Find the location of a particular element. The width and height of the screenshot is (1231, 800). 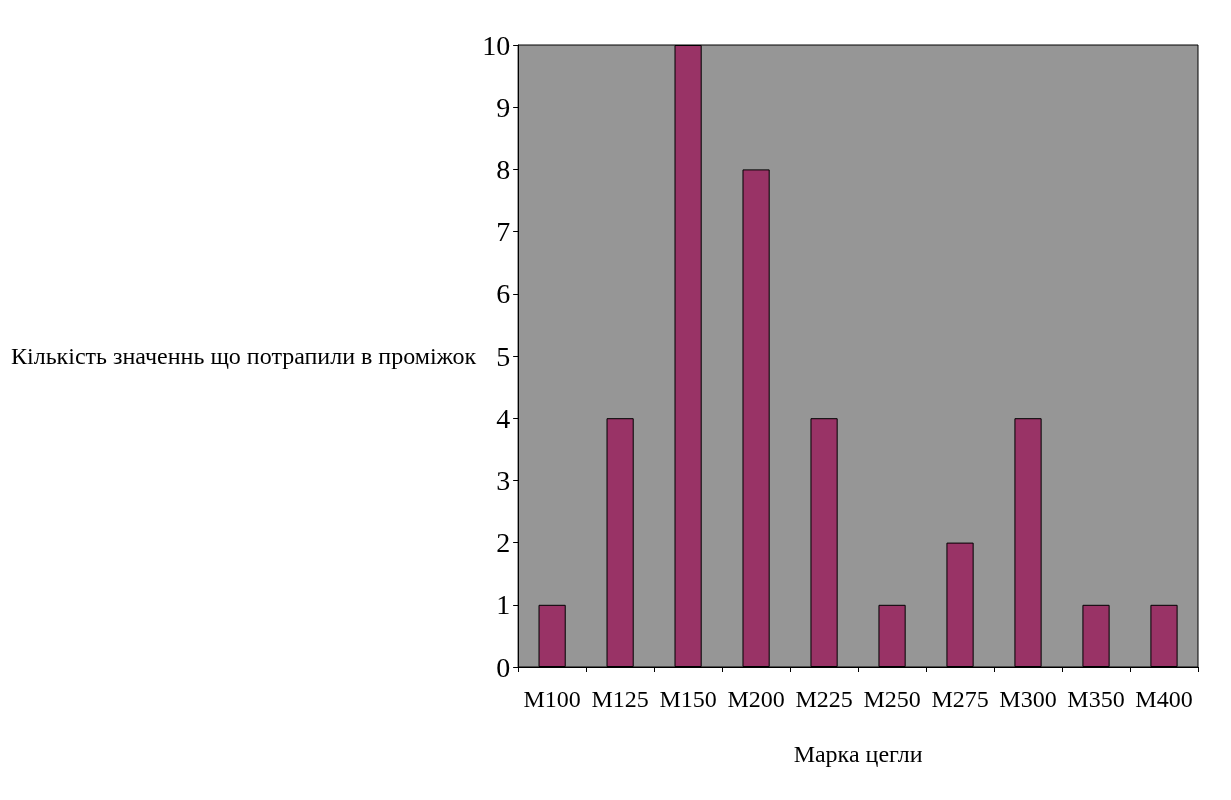

y-tick-label: 8 is located at coordinates (503, 169).